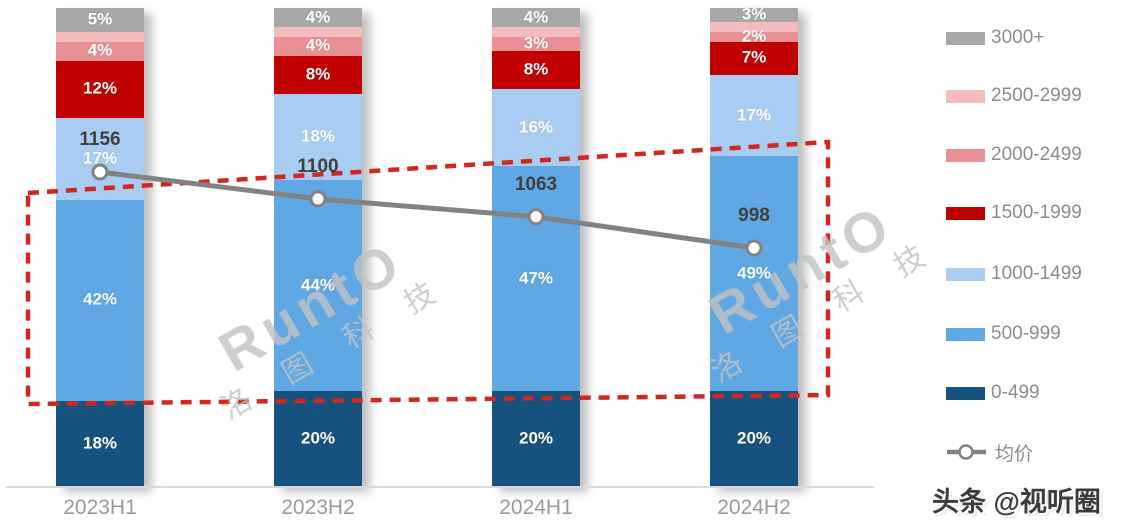  I want to click on average-price-value: 1063, so click(536, 184).